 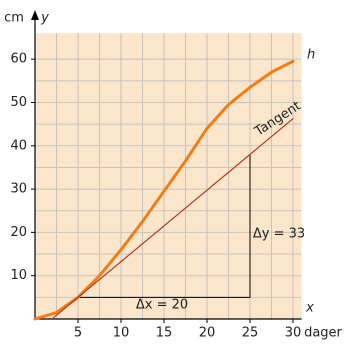 What do you see at coordinates (250, 333) in the screenshot?
I see `x-tick-label: 25` at bounding box center [250, 333].